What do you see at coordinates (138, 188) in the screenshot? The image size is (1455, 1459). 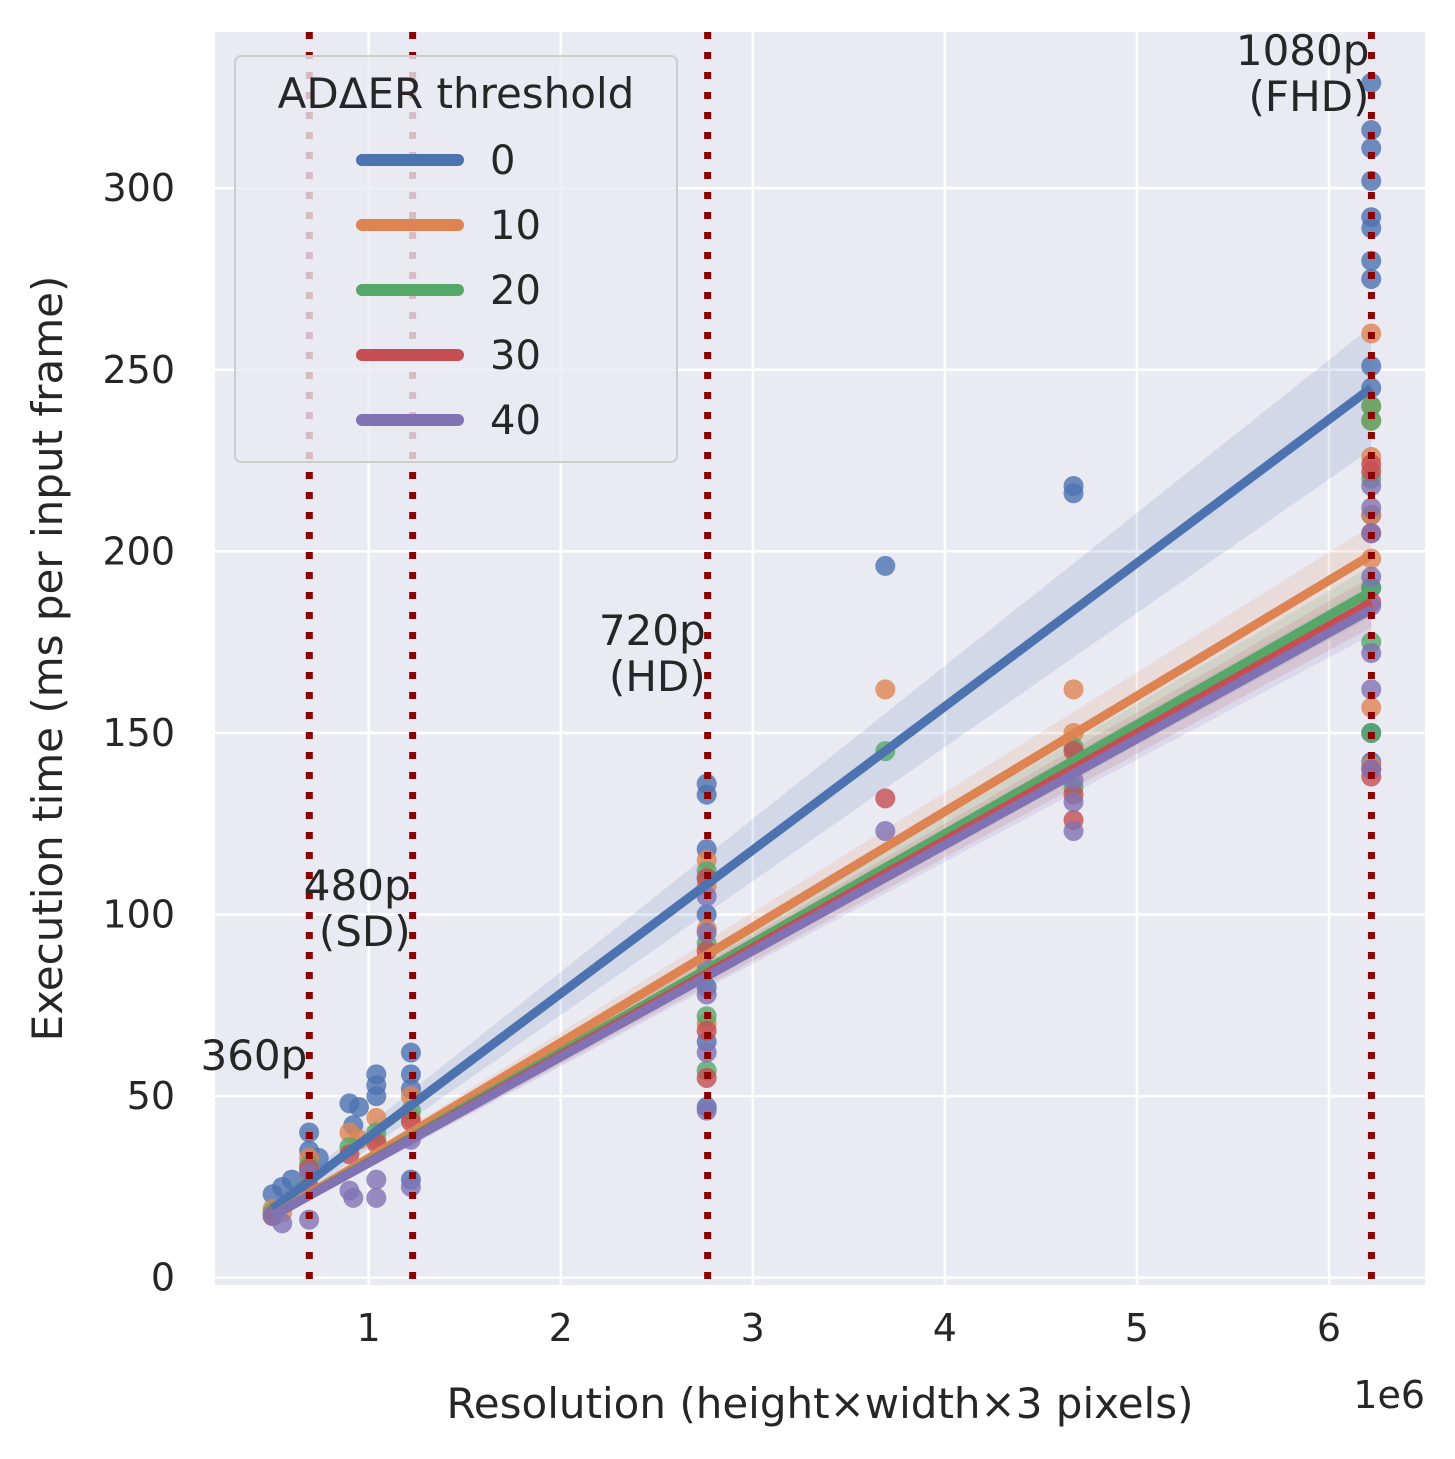 I see `y-tick-label: 300` at bounding box center [138, 188].